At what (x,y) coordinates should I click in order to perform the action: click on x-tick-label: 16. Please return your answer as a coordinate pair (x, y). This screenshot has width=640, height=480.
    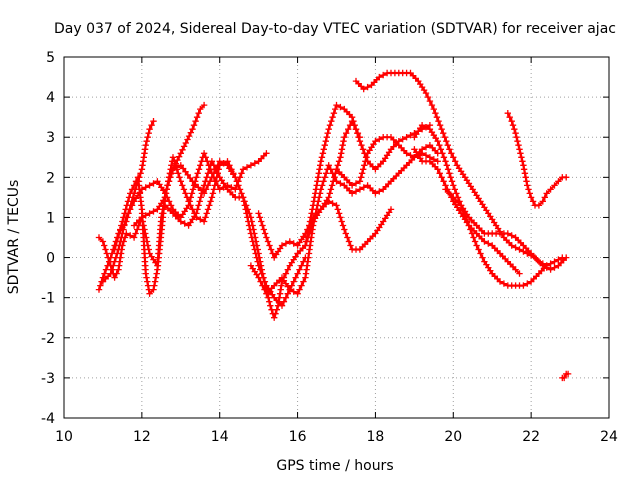
    Looking at the image, I should click on (298, 437).